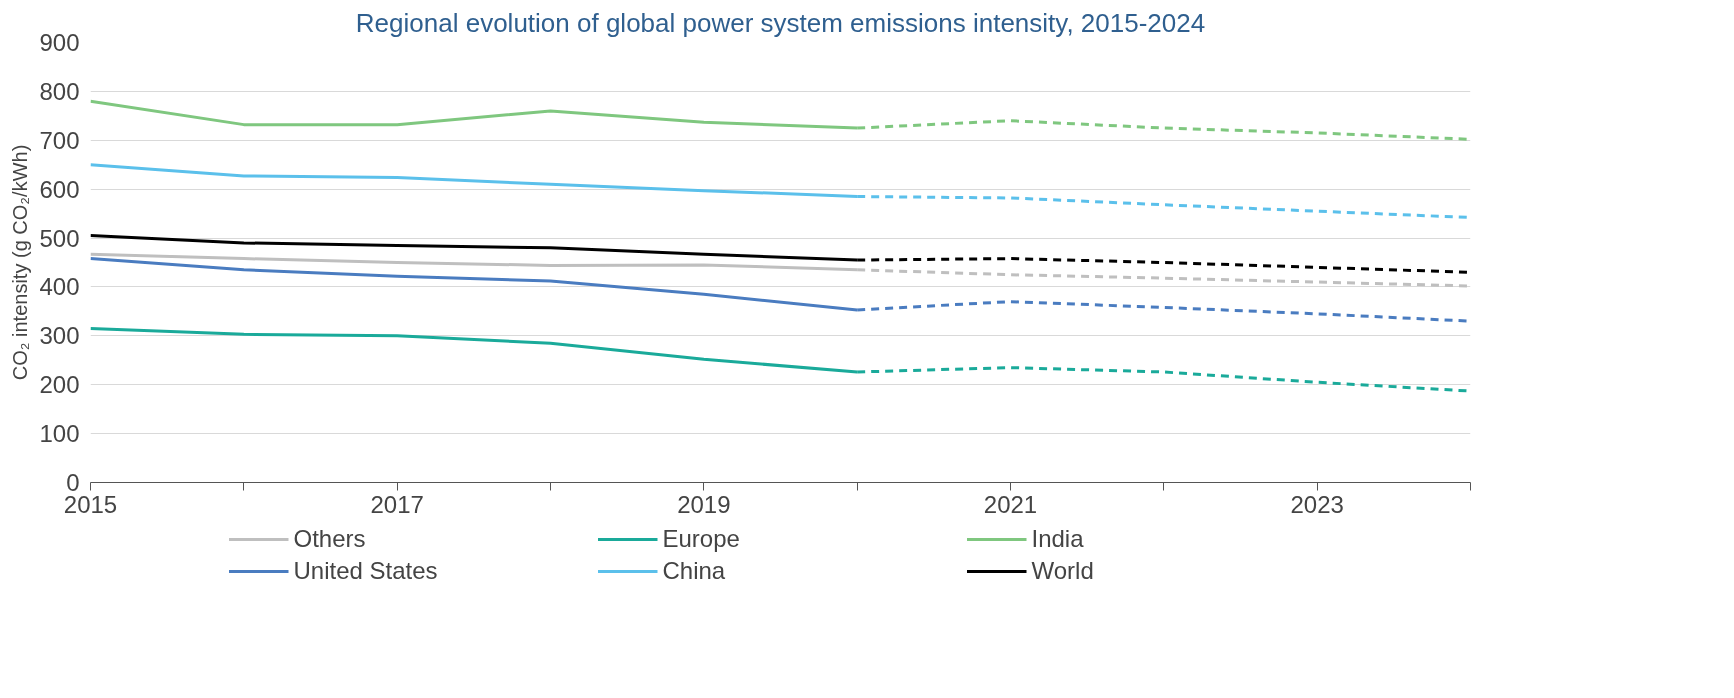 This screenshot has height=698, width=1734. I want to click on y-axis-title: CO₂ intensity (g CO₂/kWh), so click(20, 262).